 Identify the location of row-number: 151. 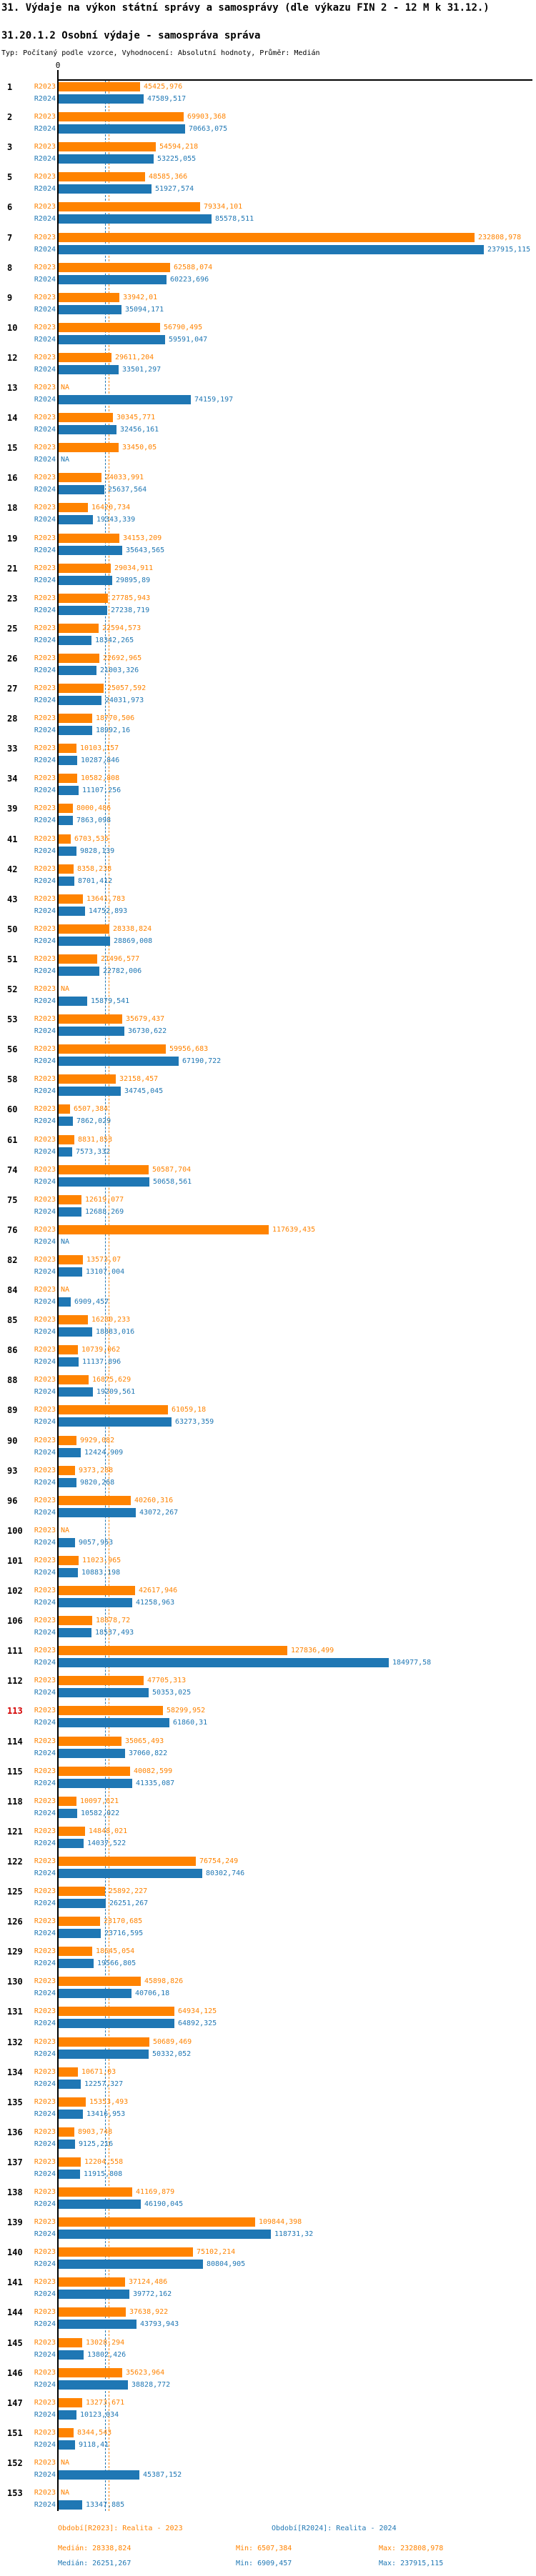
(15, 2433).